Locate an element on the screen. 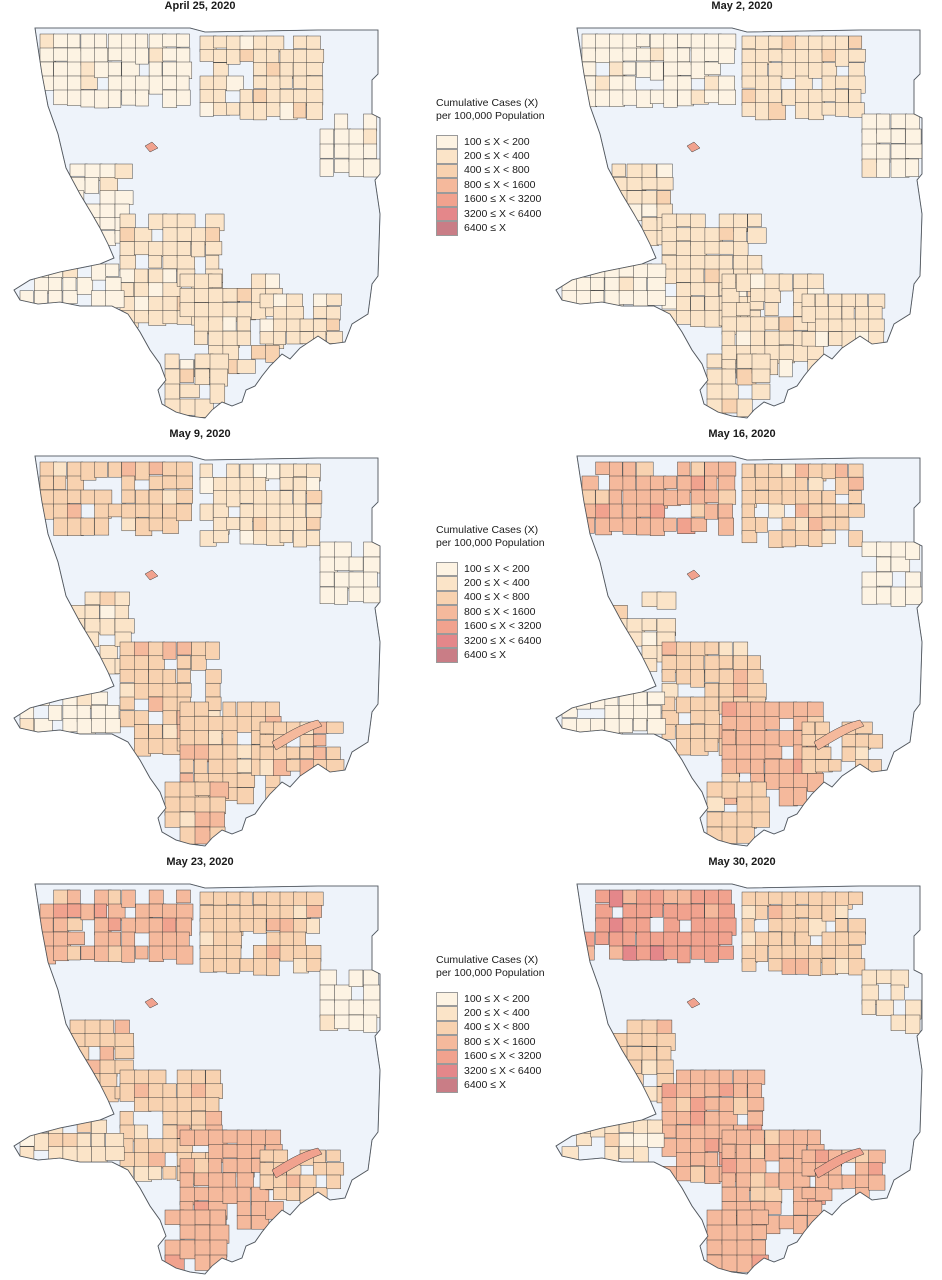 This screenshot has width=942, height=1280. hotspot-area is located at coordinates (693, 575).